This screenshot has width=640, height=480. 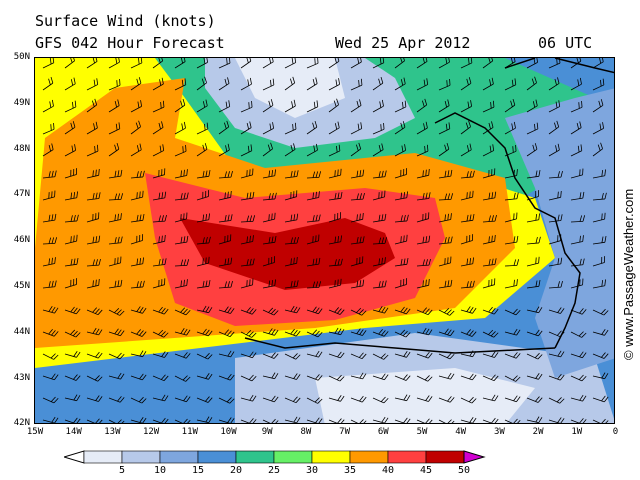 What do you see at coordinates (426, 470) in the screenshot?
I see `colorbar-label: 45` at bounding box center [426, 470].